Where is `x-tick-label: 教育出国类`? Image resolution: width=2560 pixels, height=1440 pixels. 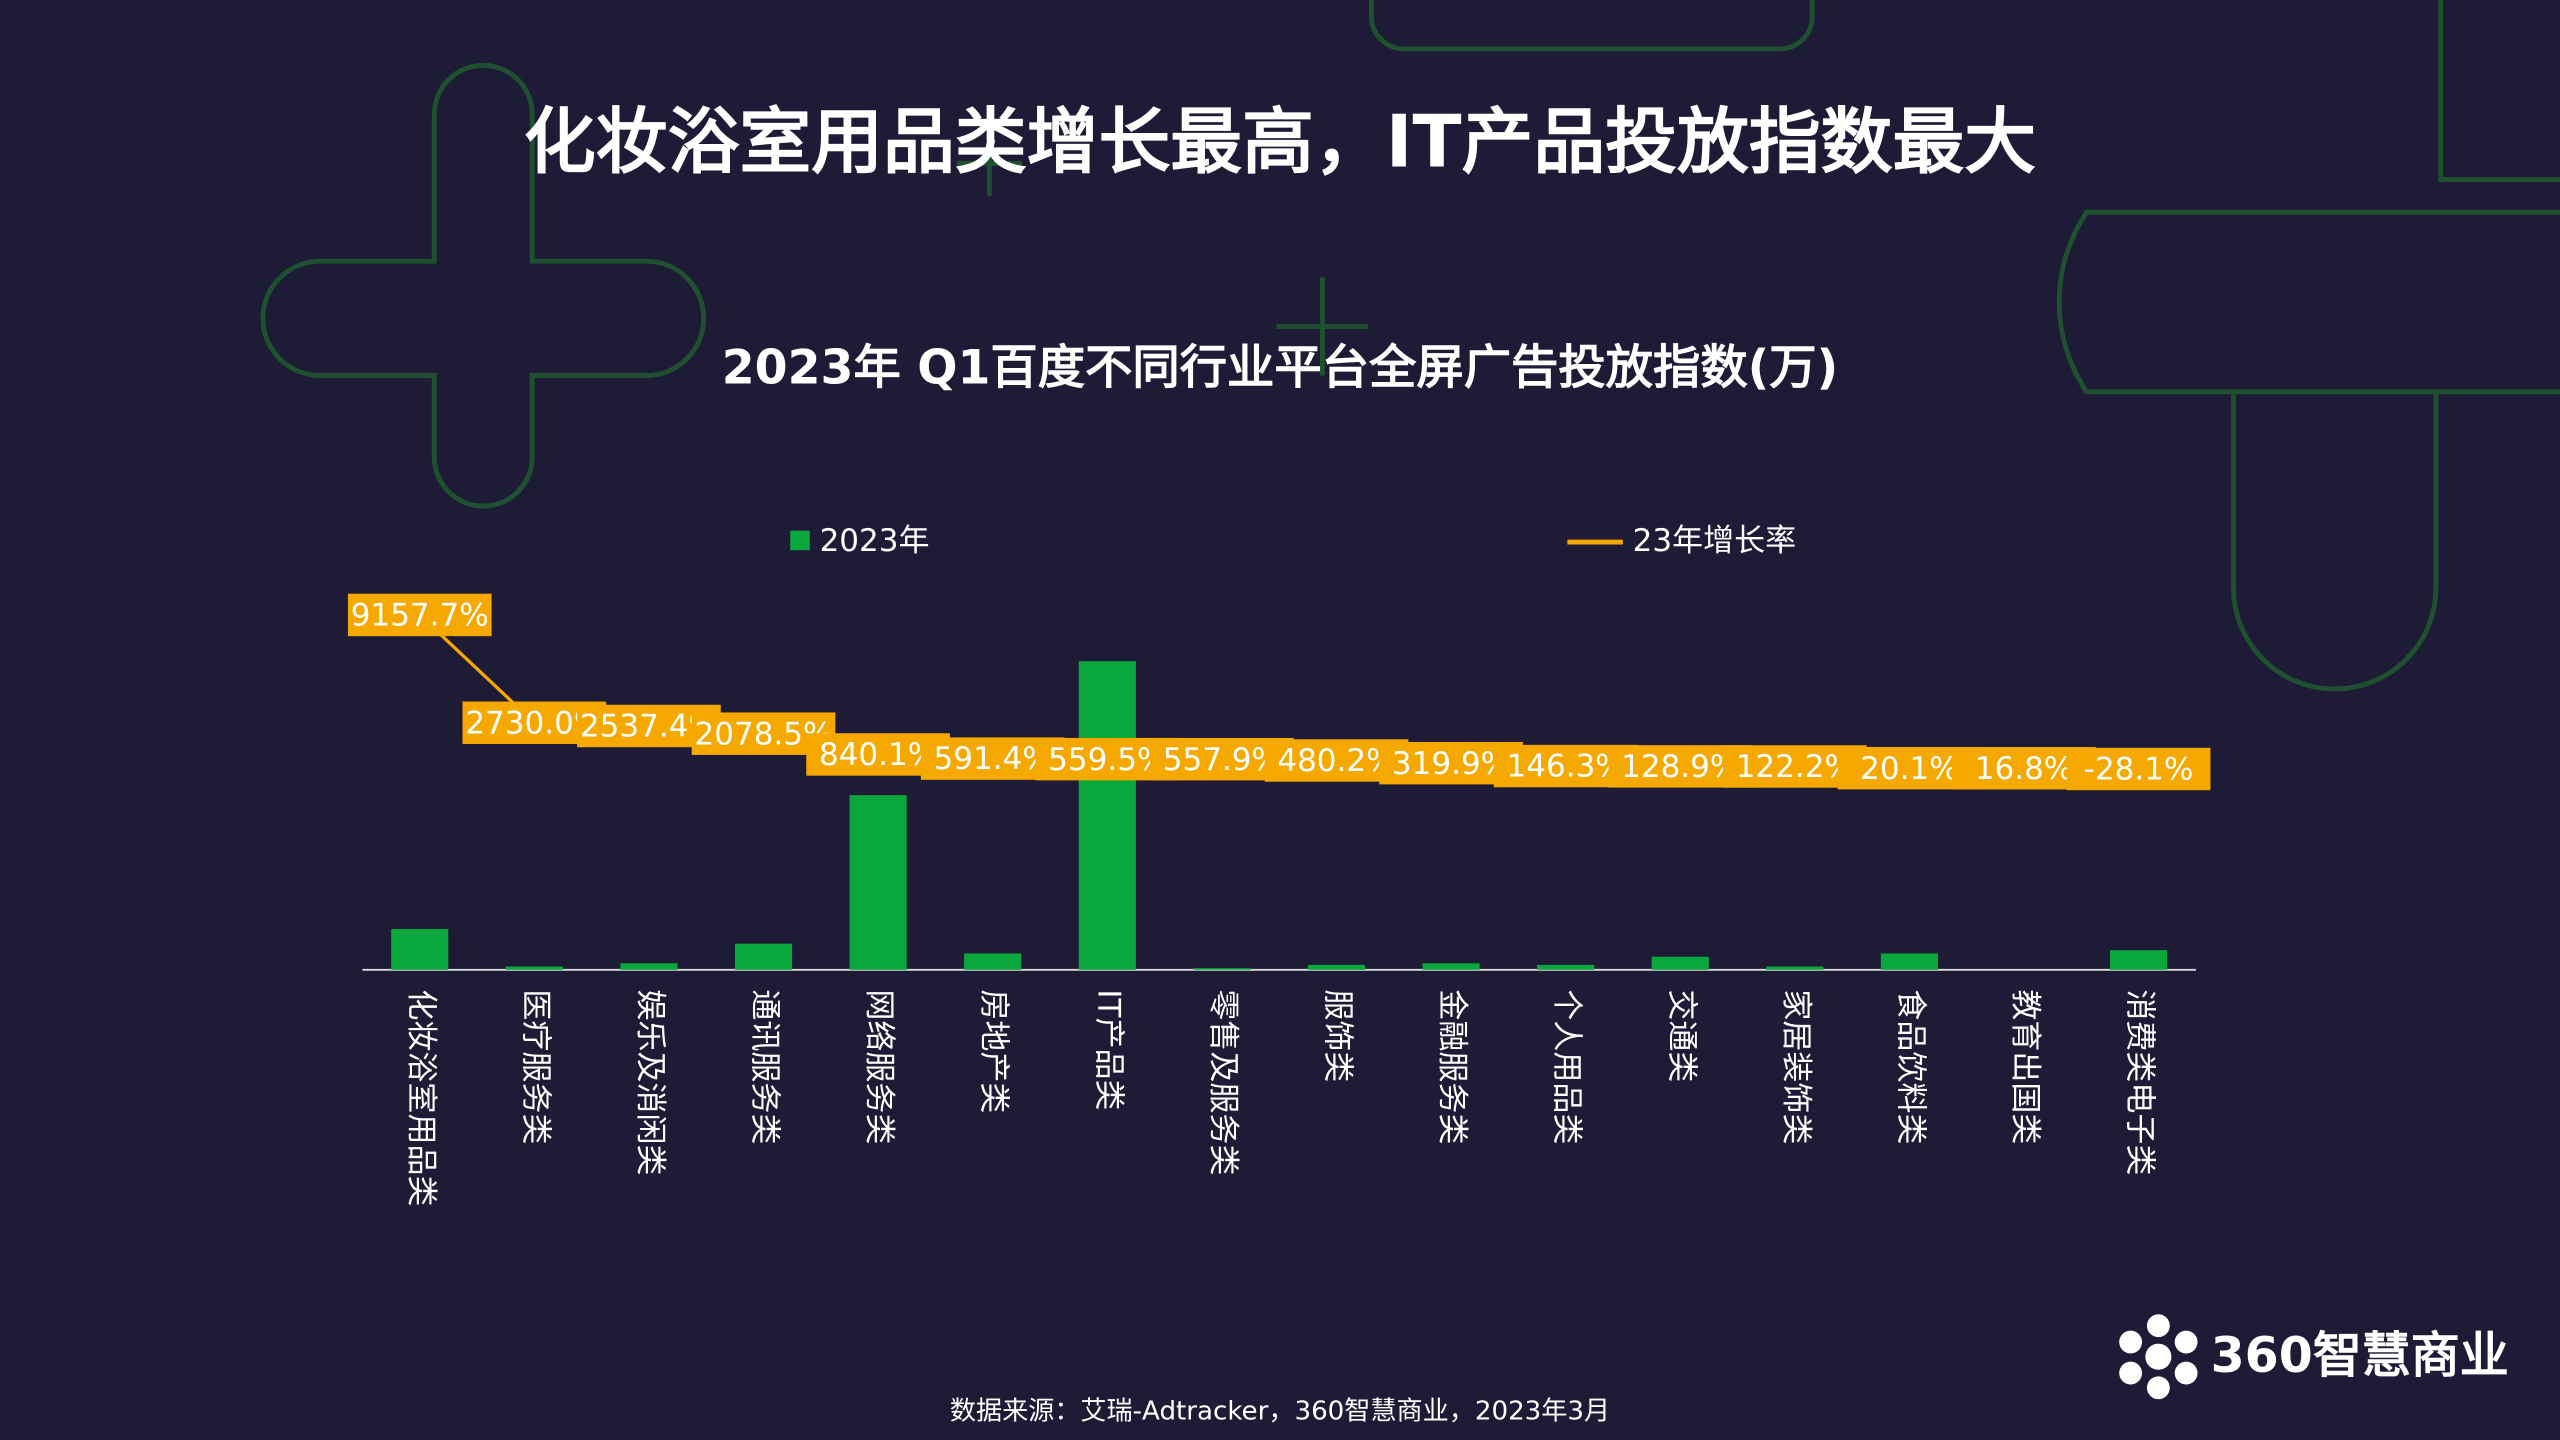 x-tick-label: 教育出国类 is located at coordinates (2025, 1066).